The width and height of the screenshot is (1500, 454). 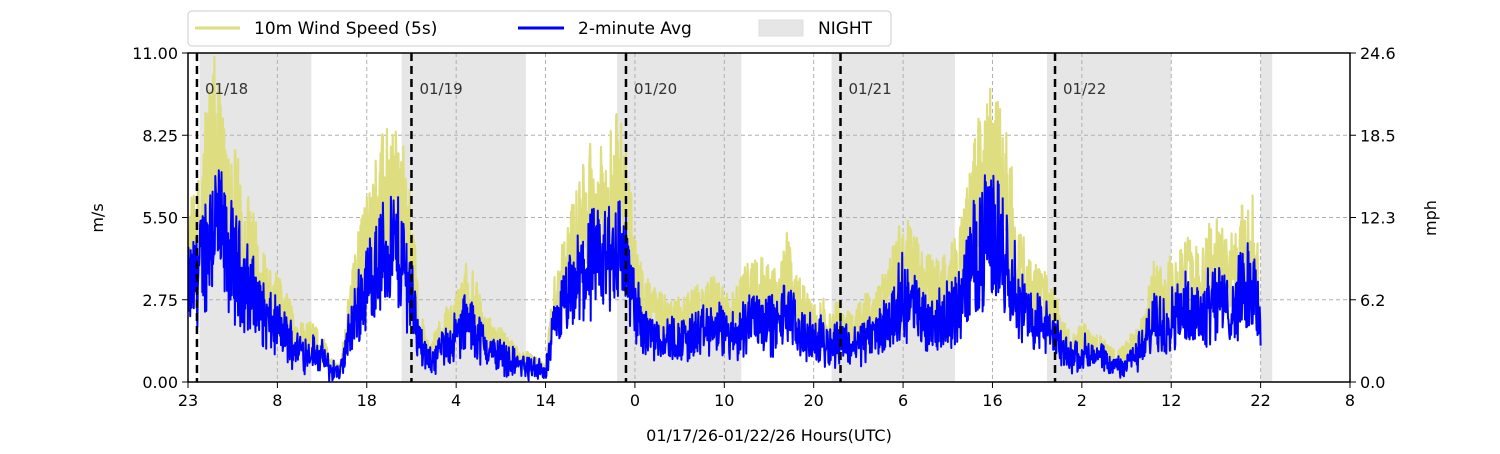 I want to click on x-tick-label: 0, so click(x=635, y=400).